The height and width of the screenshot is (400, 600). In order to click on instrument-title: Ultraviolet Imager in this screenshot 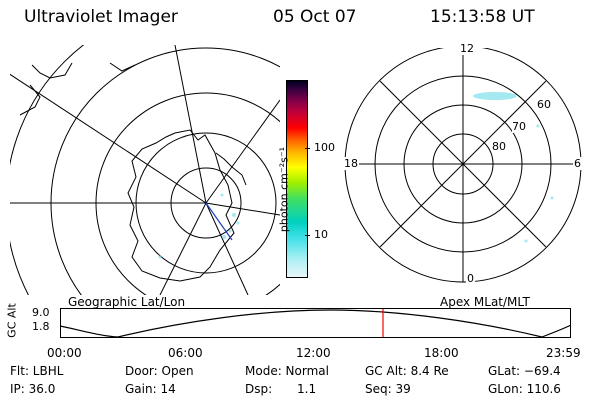, I will do `click(101, 17)`.